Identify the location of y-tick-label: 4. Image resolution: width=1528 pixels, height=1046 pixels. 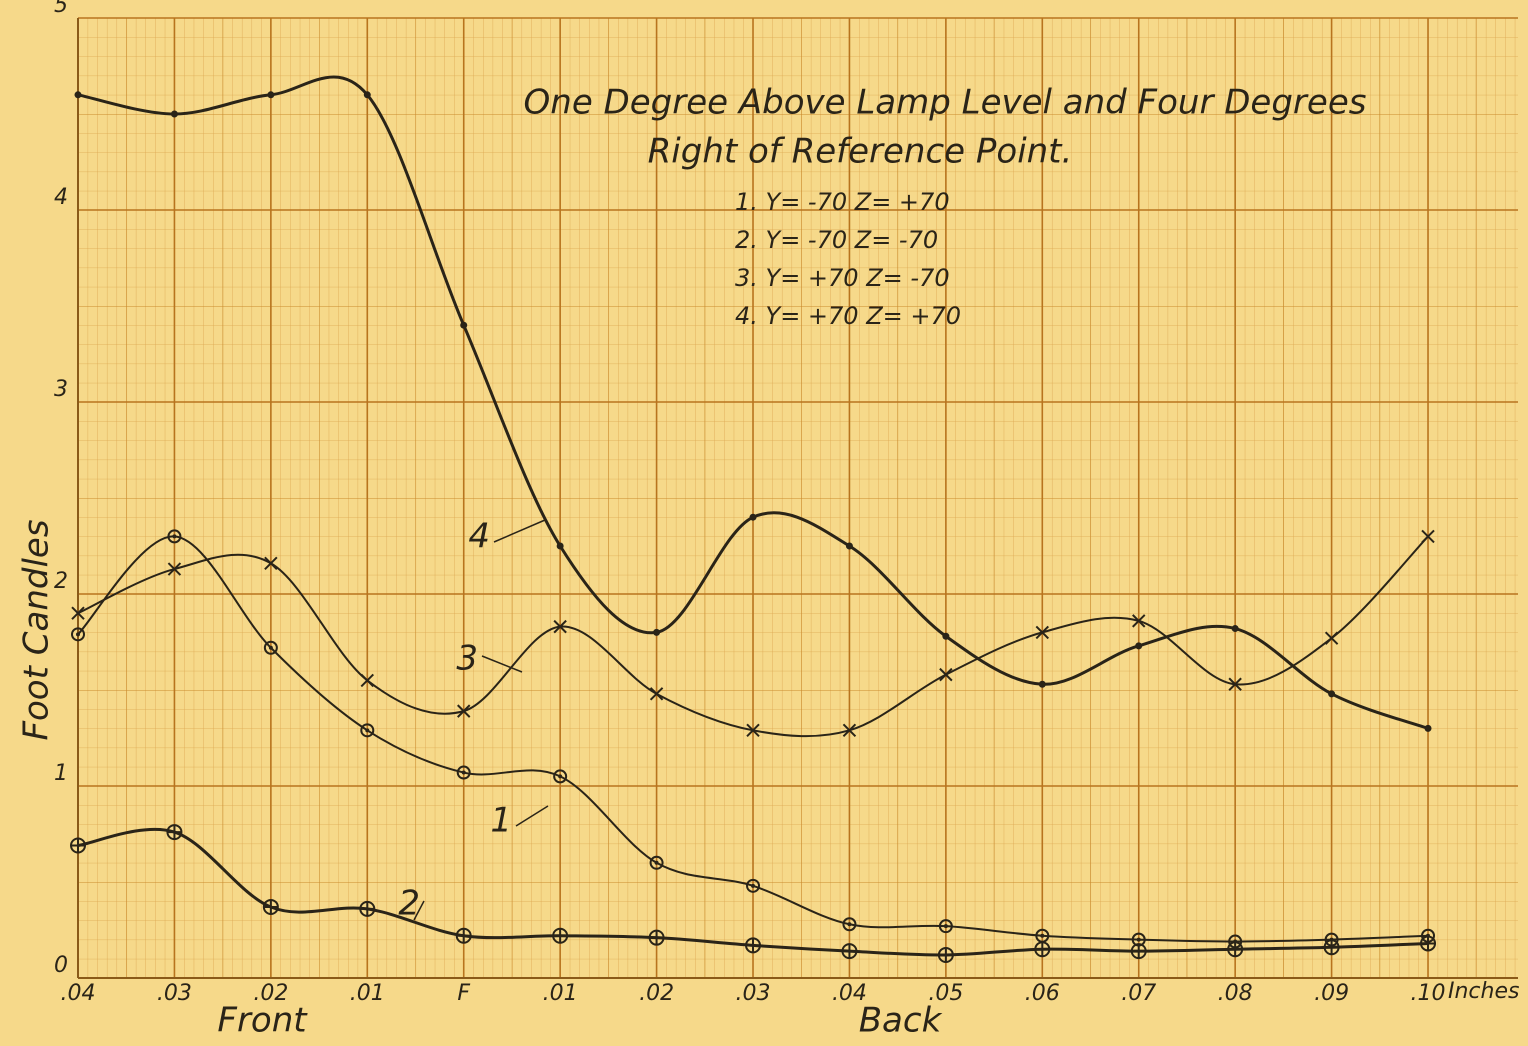
(61, 197).